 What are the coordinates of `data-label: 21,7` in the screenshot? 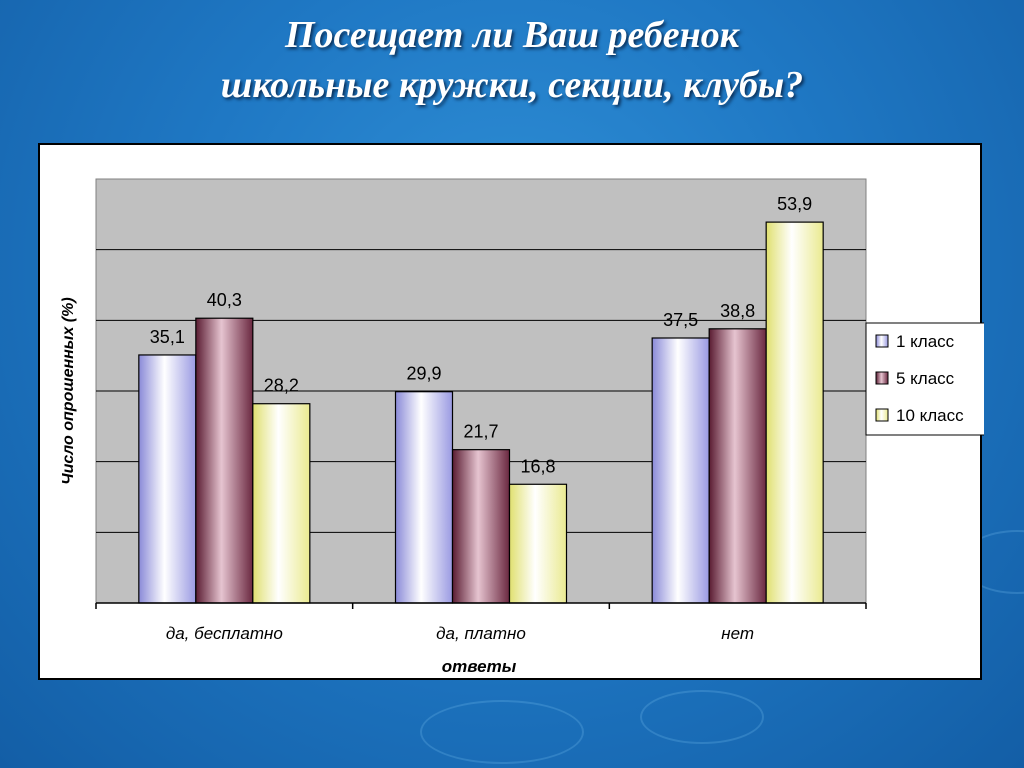 It's located at (480, 432).